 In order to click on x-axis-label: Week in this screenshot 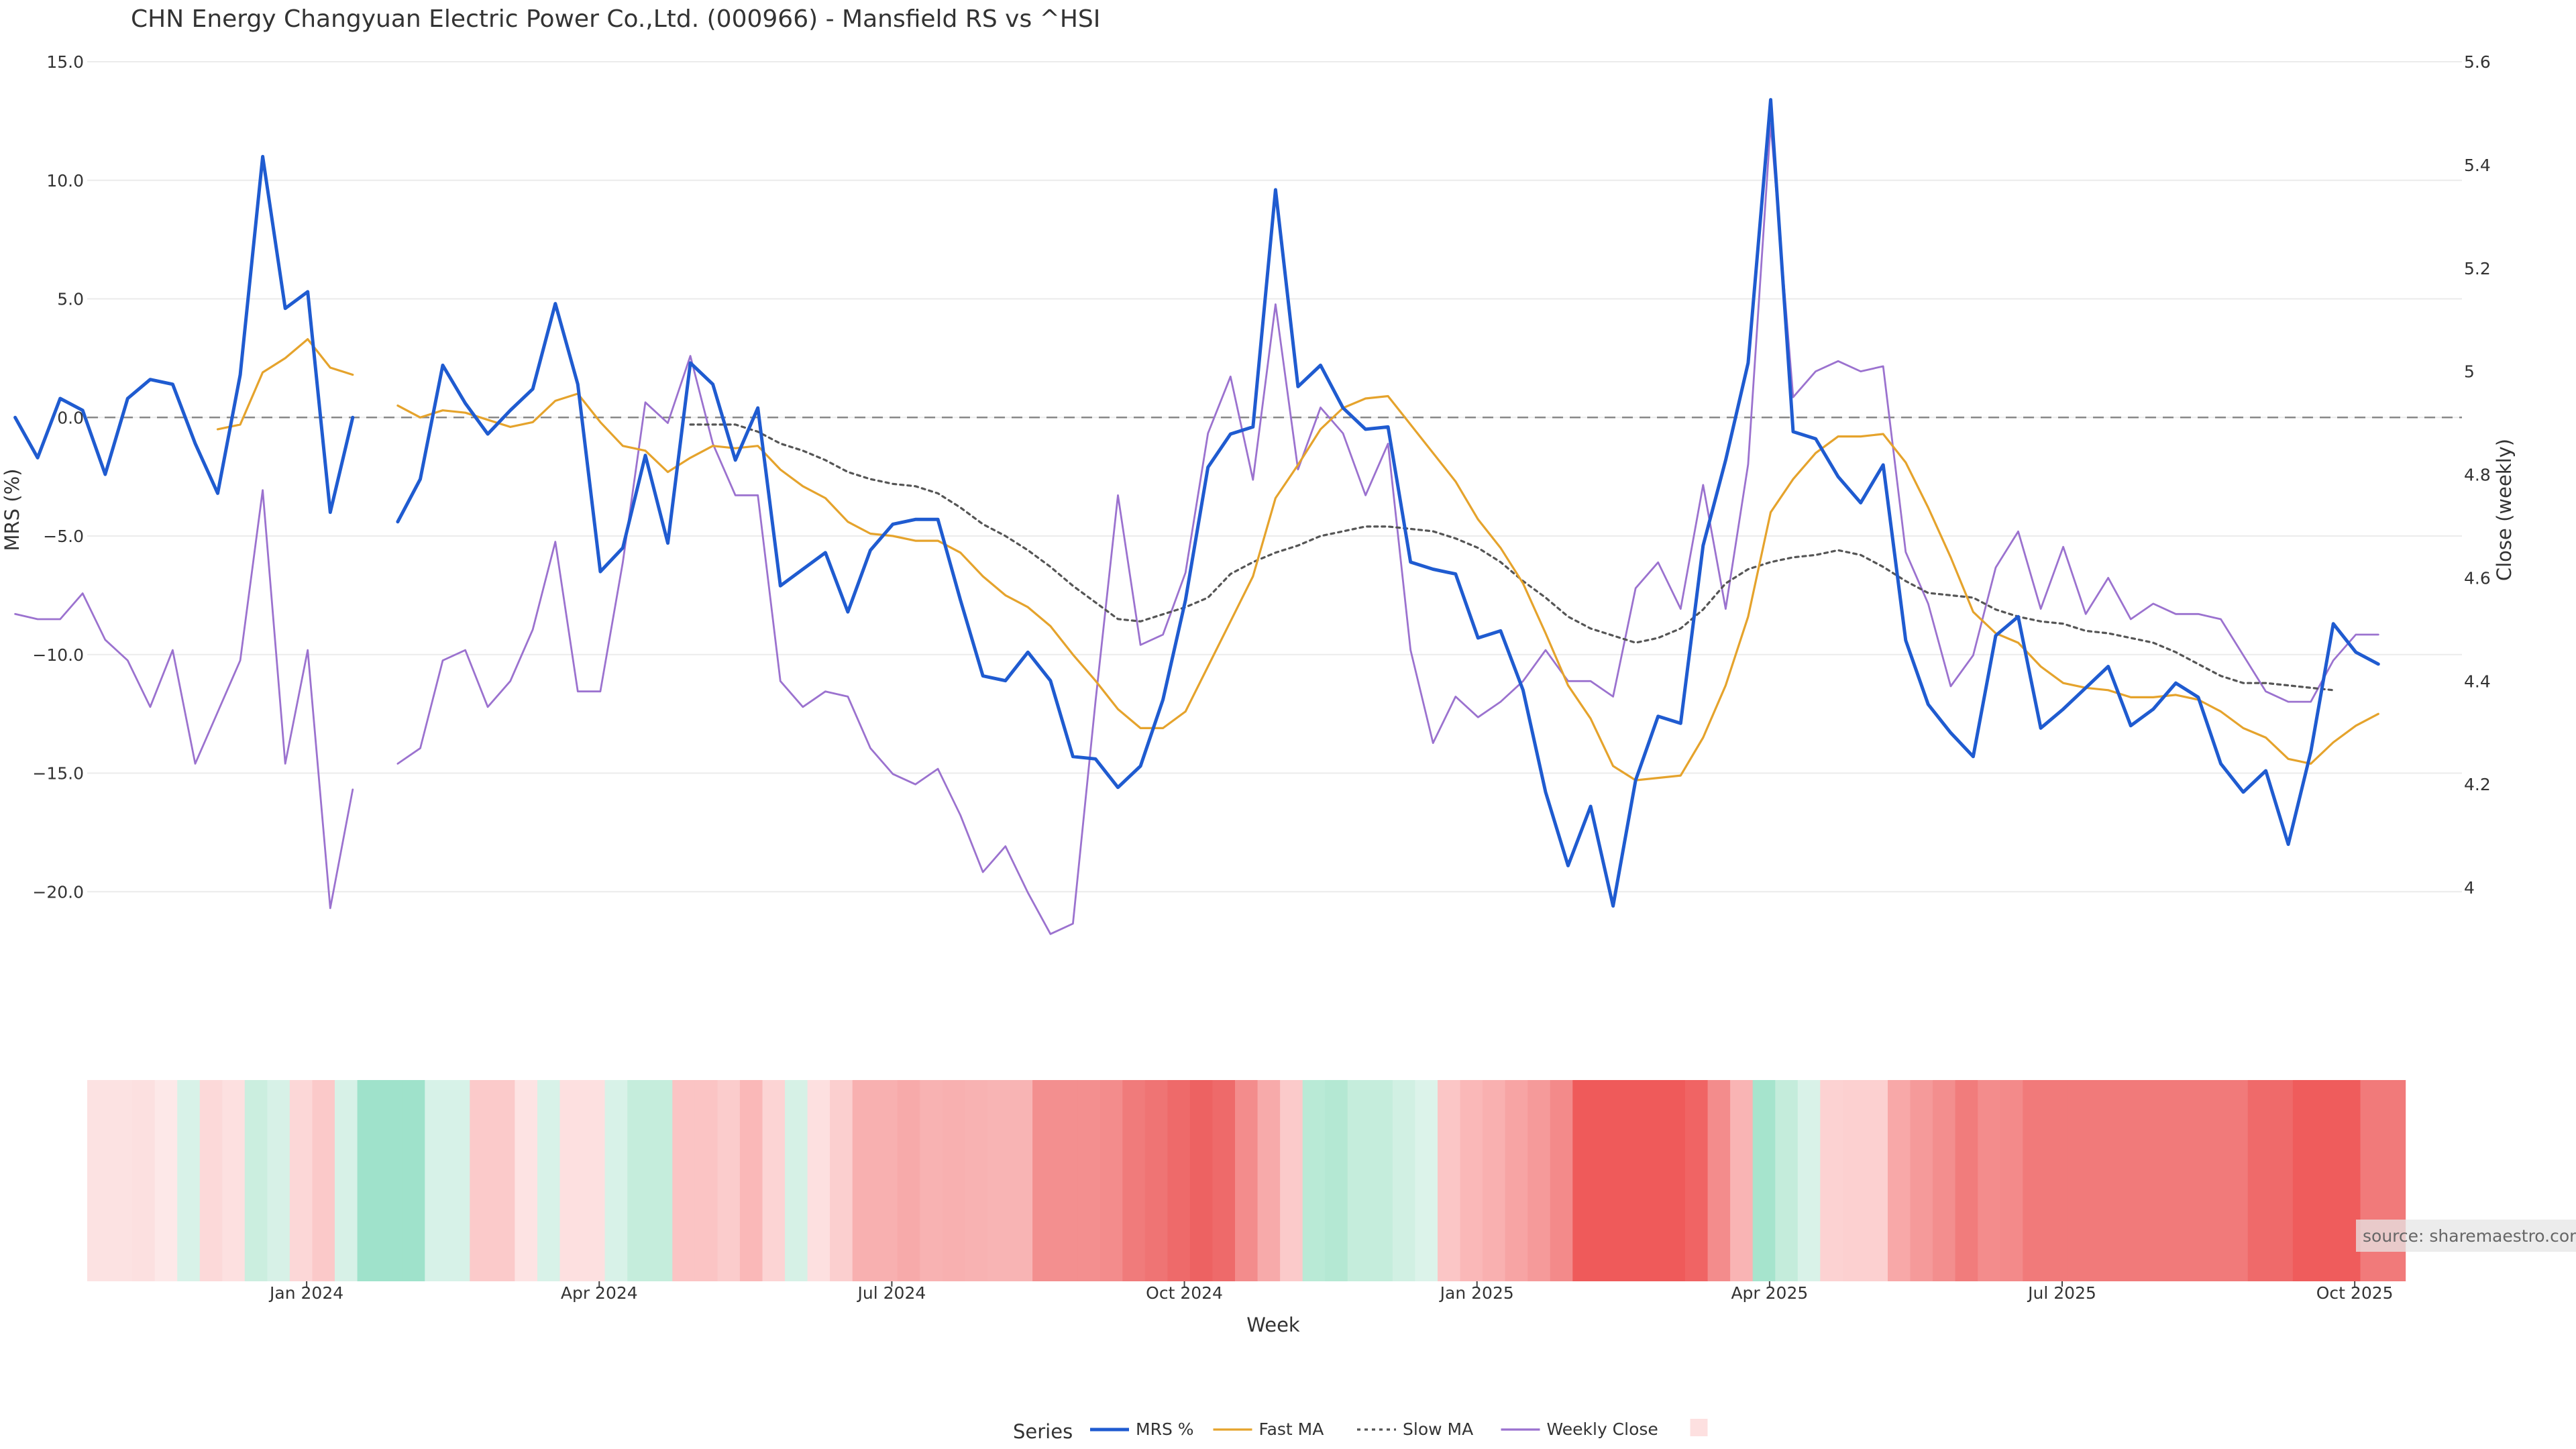, I will do `click(1273, 1324)`.